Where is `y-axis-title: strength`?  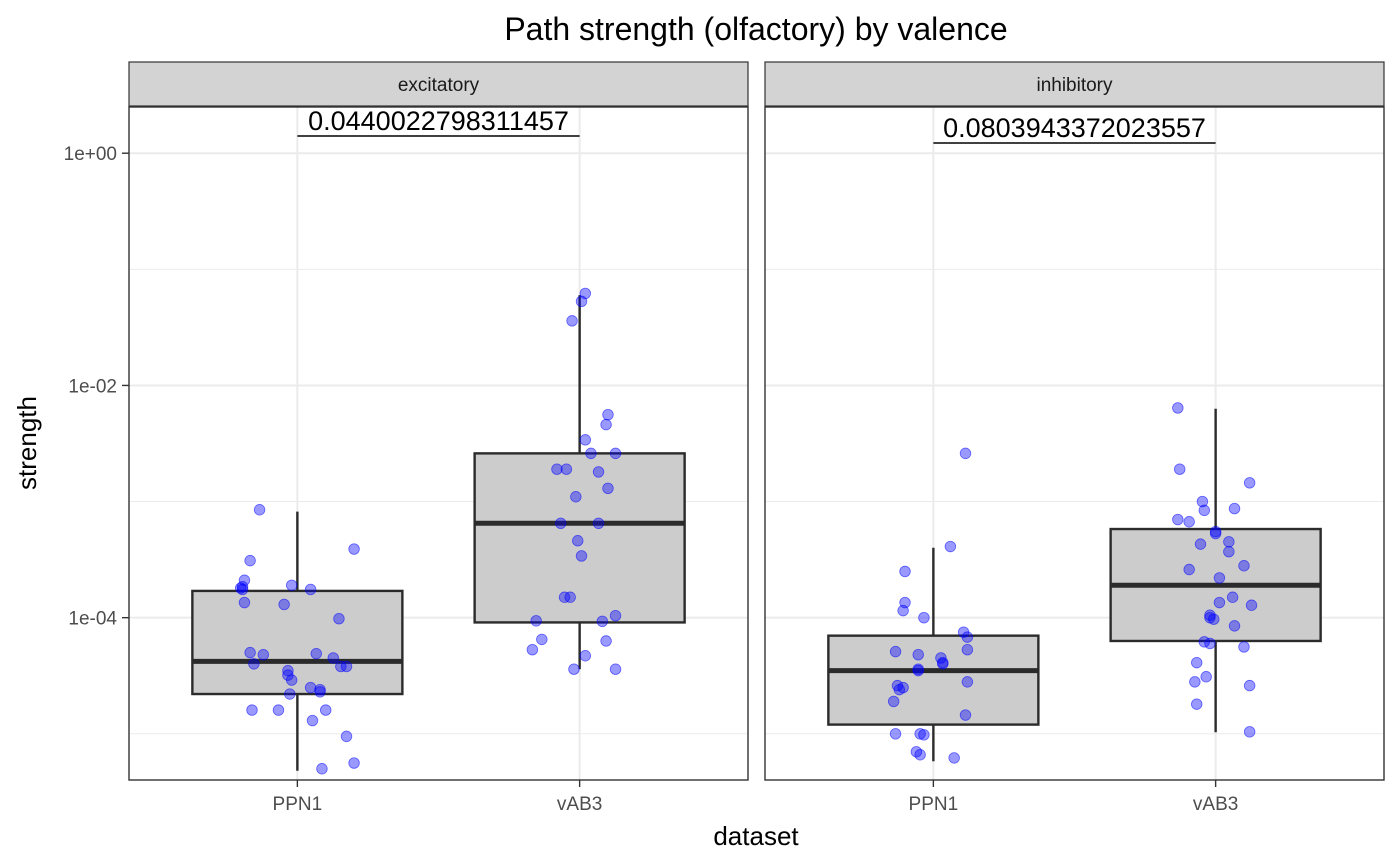
y-axis-title: strength is located at coordinates (27, 443).